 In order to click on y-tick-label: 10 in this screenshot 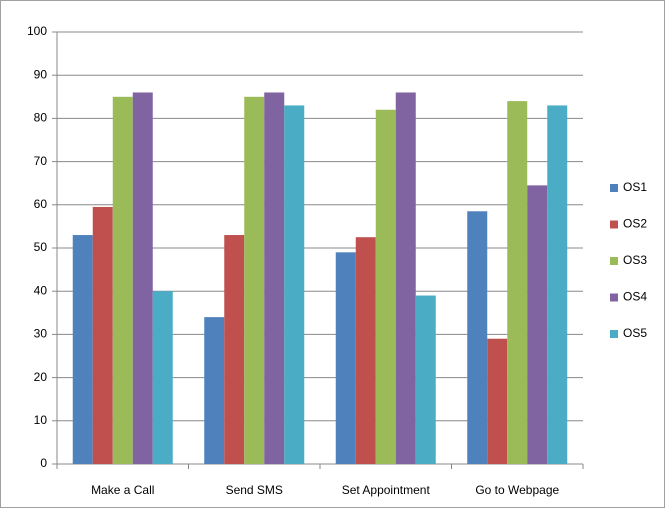, I will do `click(41, 420)`.